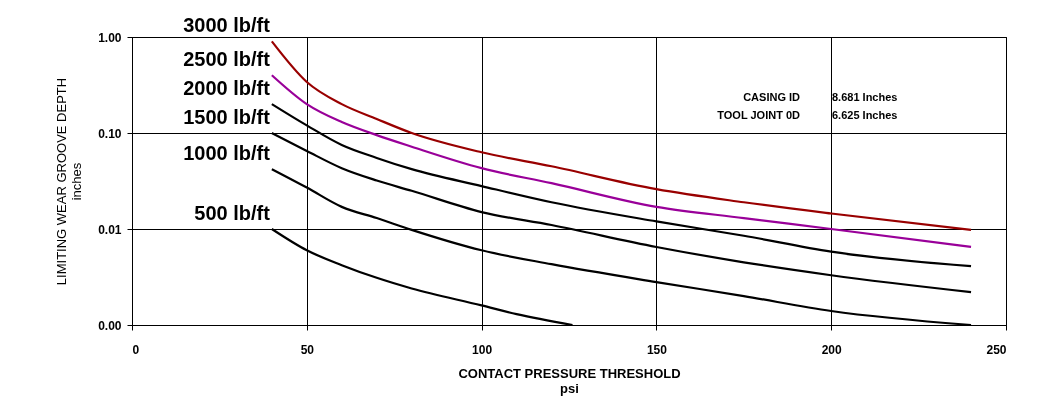 The image size is (1052, 409). Describe the element at coordinates (569, 380) in the screenshot. I see `x-axis-title: CONTACT PRESSURE THRESHOLD psi` at that location.